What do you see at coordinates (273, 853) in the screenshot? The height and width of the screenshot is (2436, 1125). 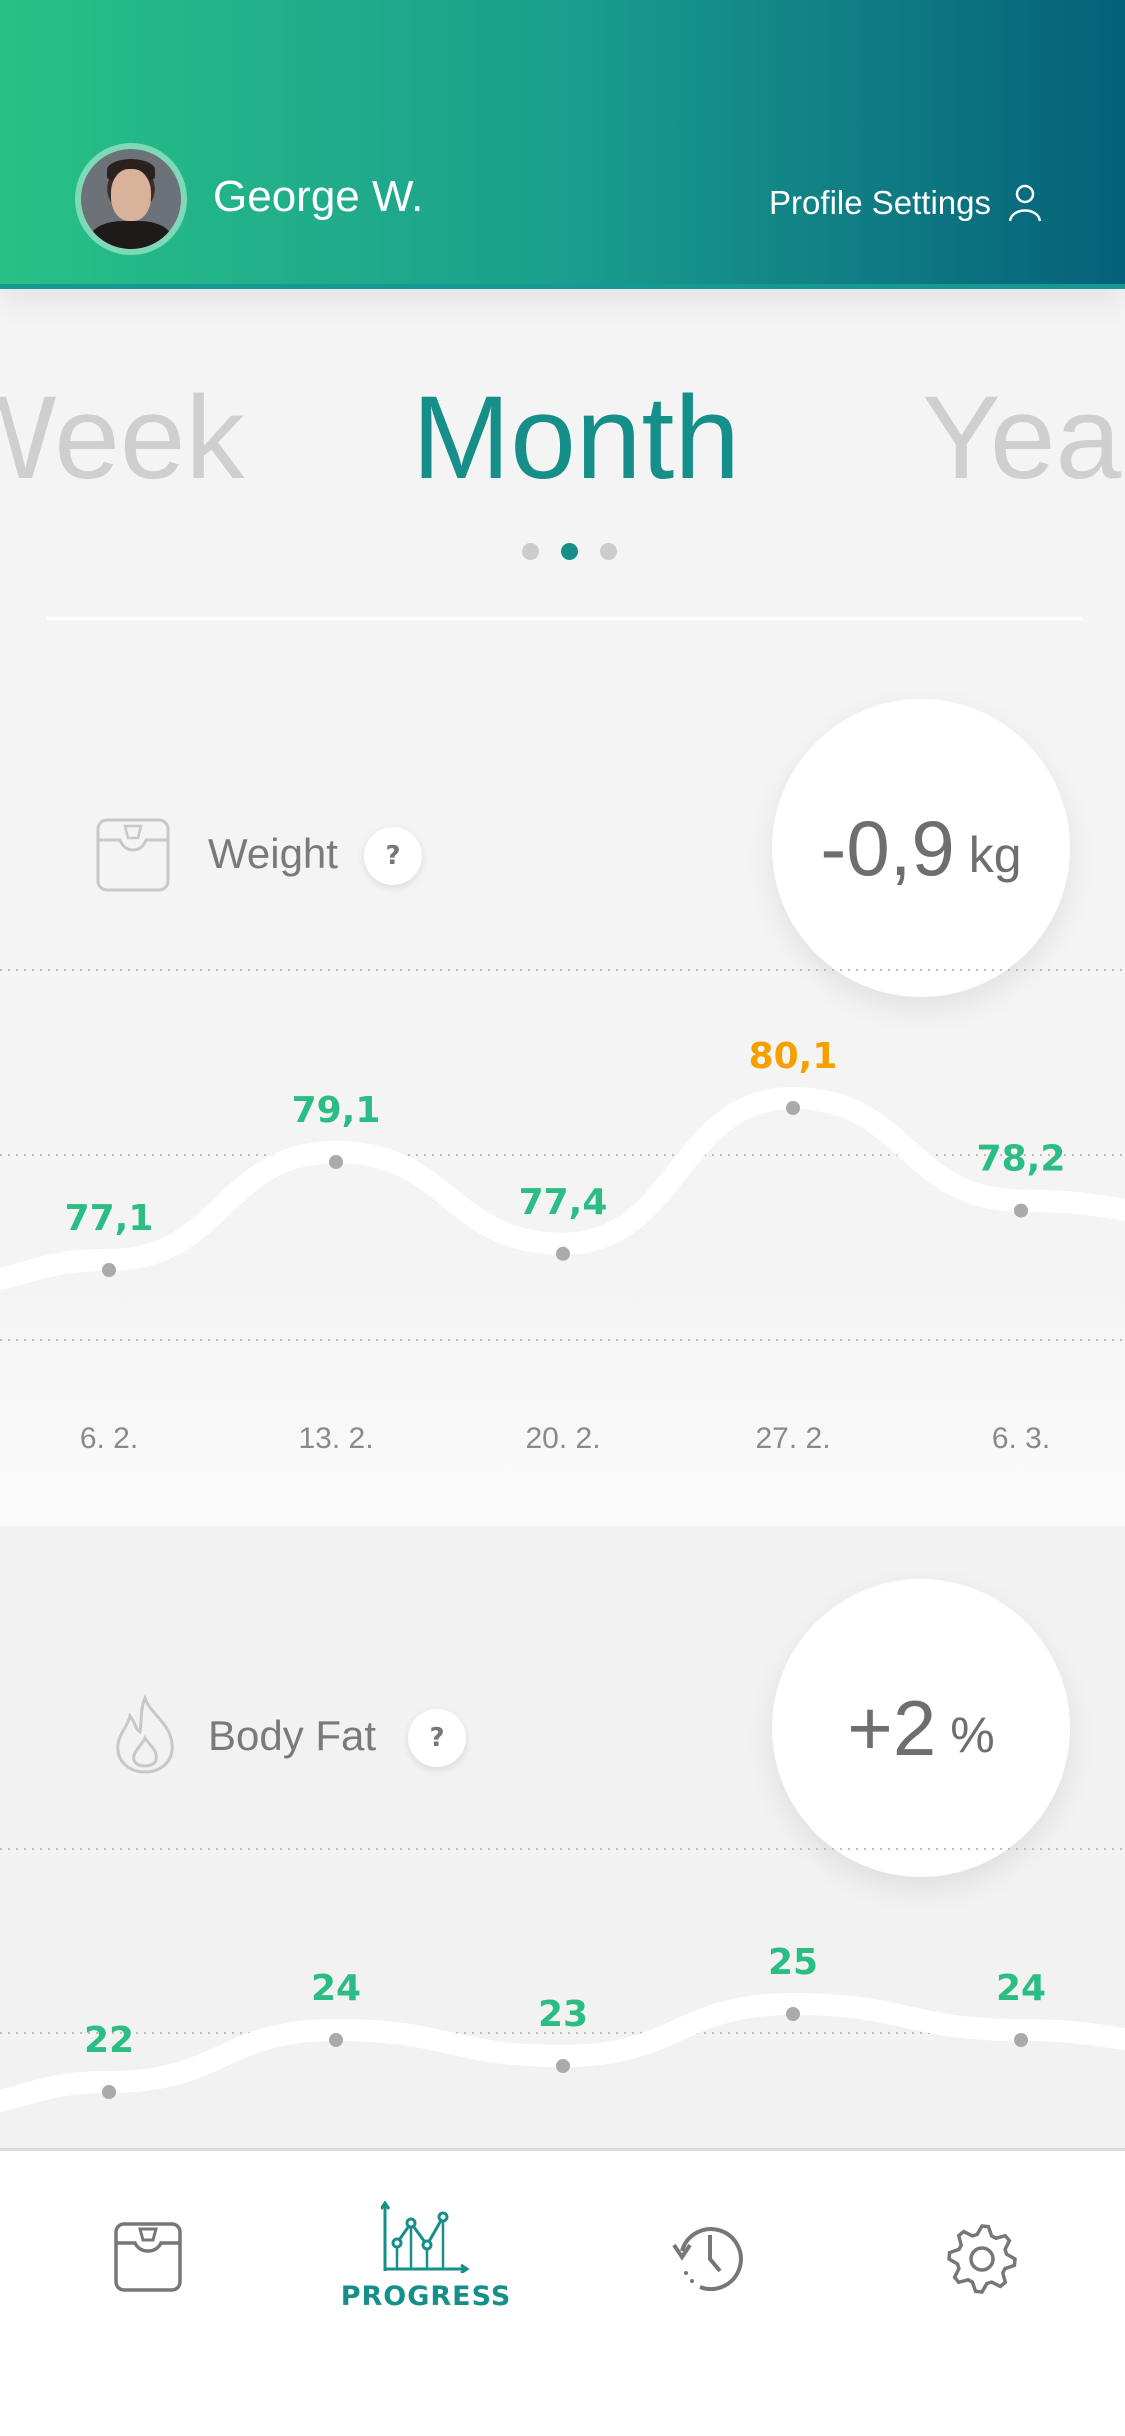 I see `metric-label-weight: Weight` at bounding box center [273, 853].